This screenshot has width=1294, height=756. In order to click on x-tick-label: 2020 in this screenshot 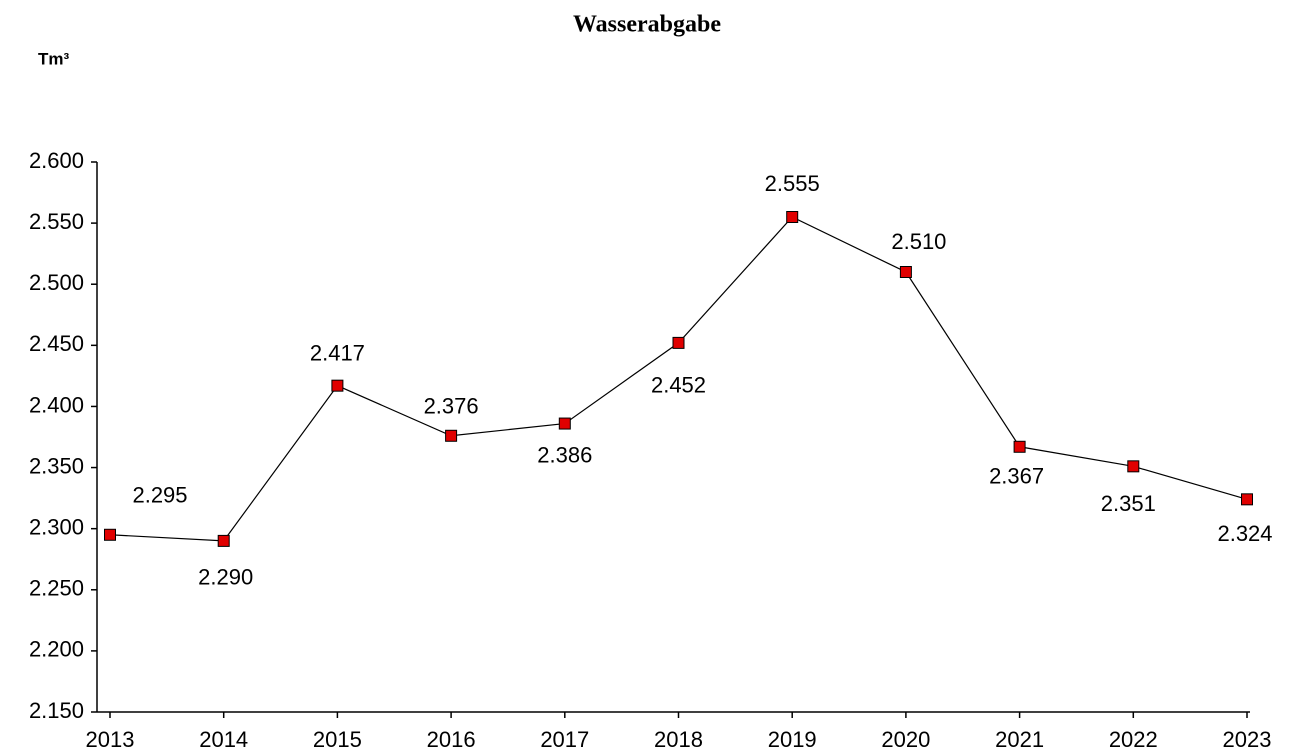, I will do `click(905, 739)`.